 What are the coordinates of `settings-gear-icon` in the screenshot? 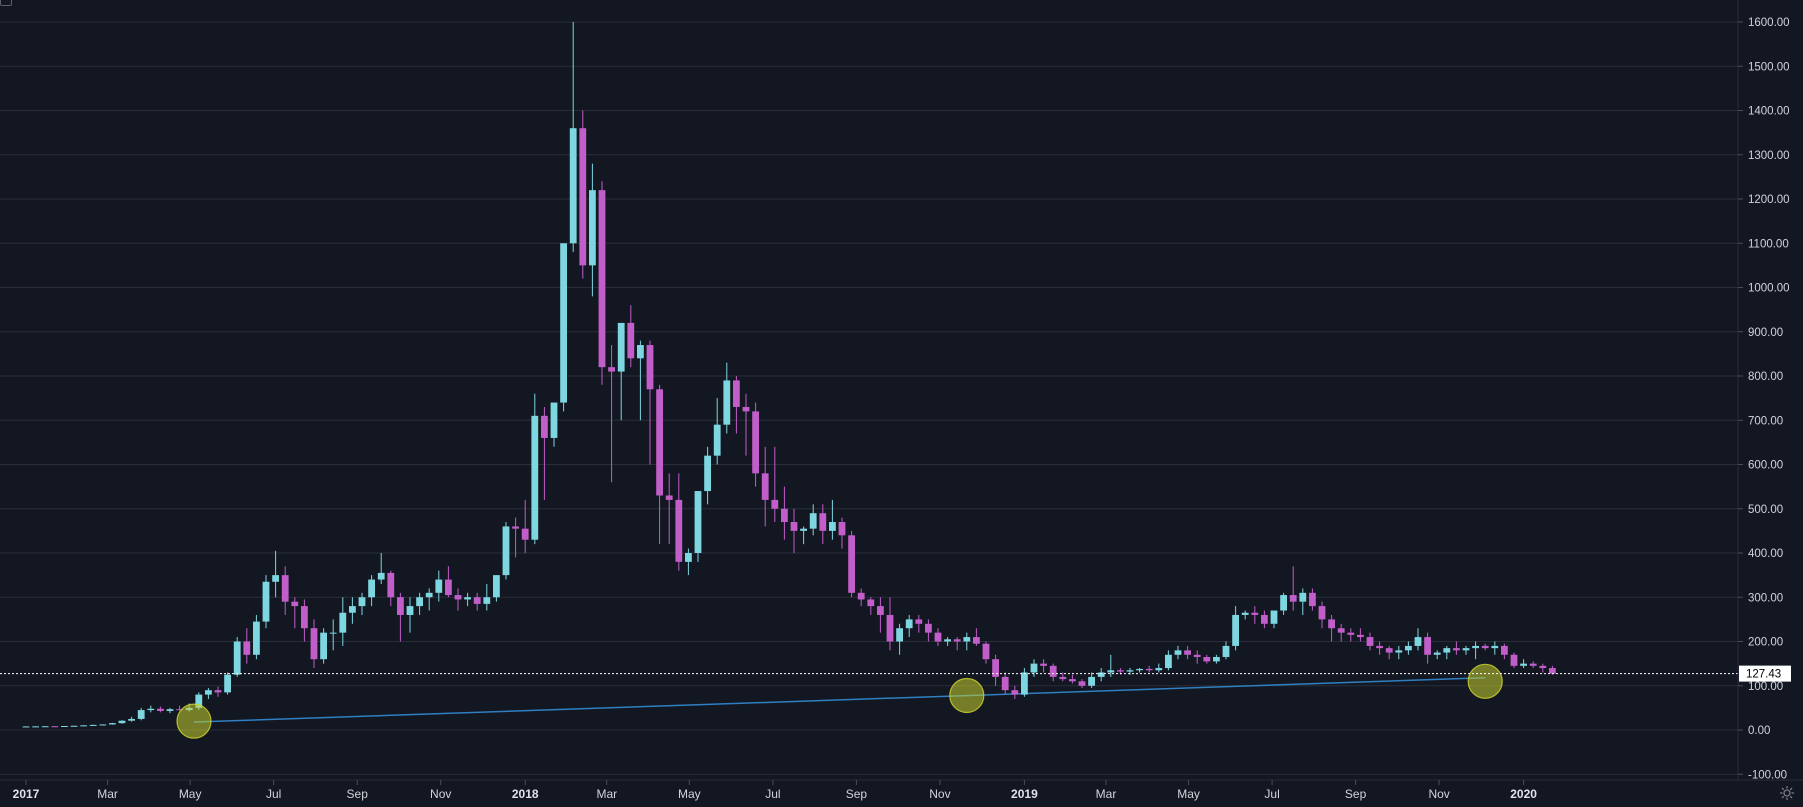 It's located at (1787, 793).